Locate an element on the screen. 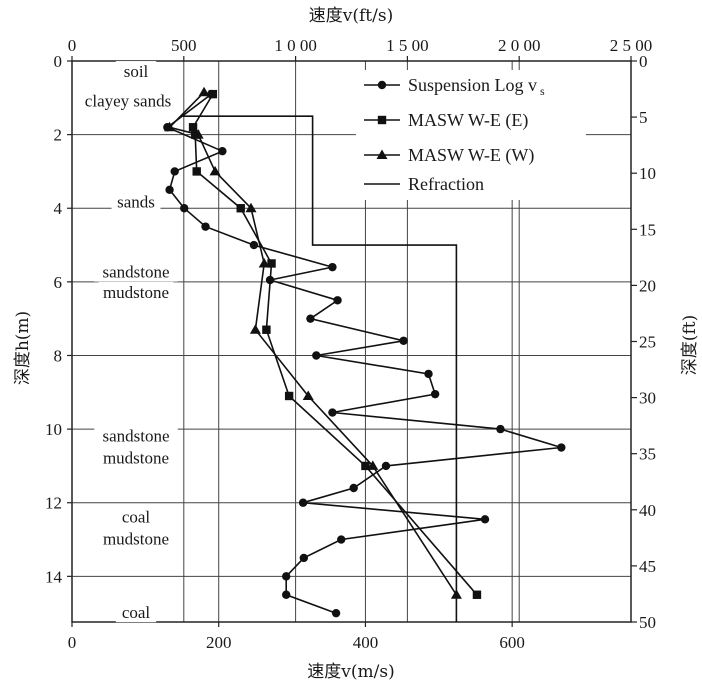  legend-label: Refraction is located at coordinates (446, 184).